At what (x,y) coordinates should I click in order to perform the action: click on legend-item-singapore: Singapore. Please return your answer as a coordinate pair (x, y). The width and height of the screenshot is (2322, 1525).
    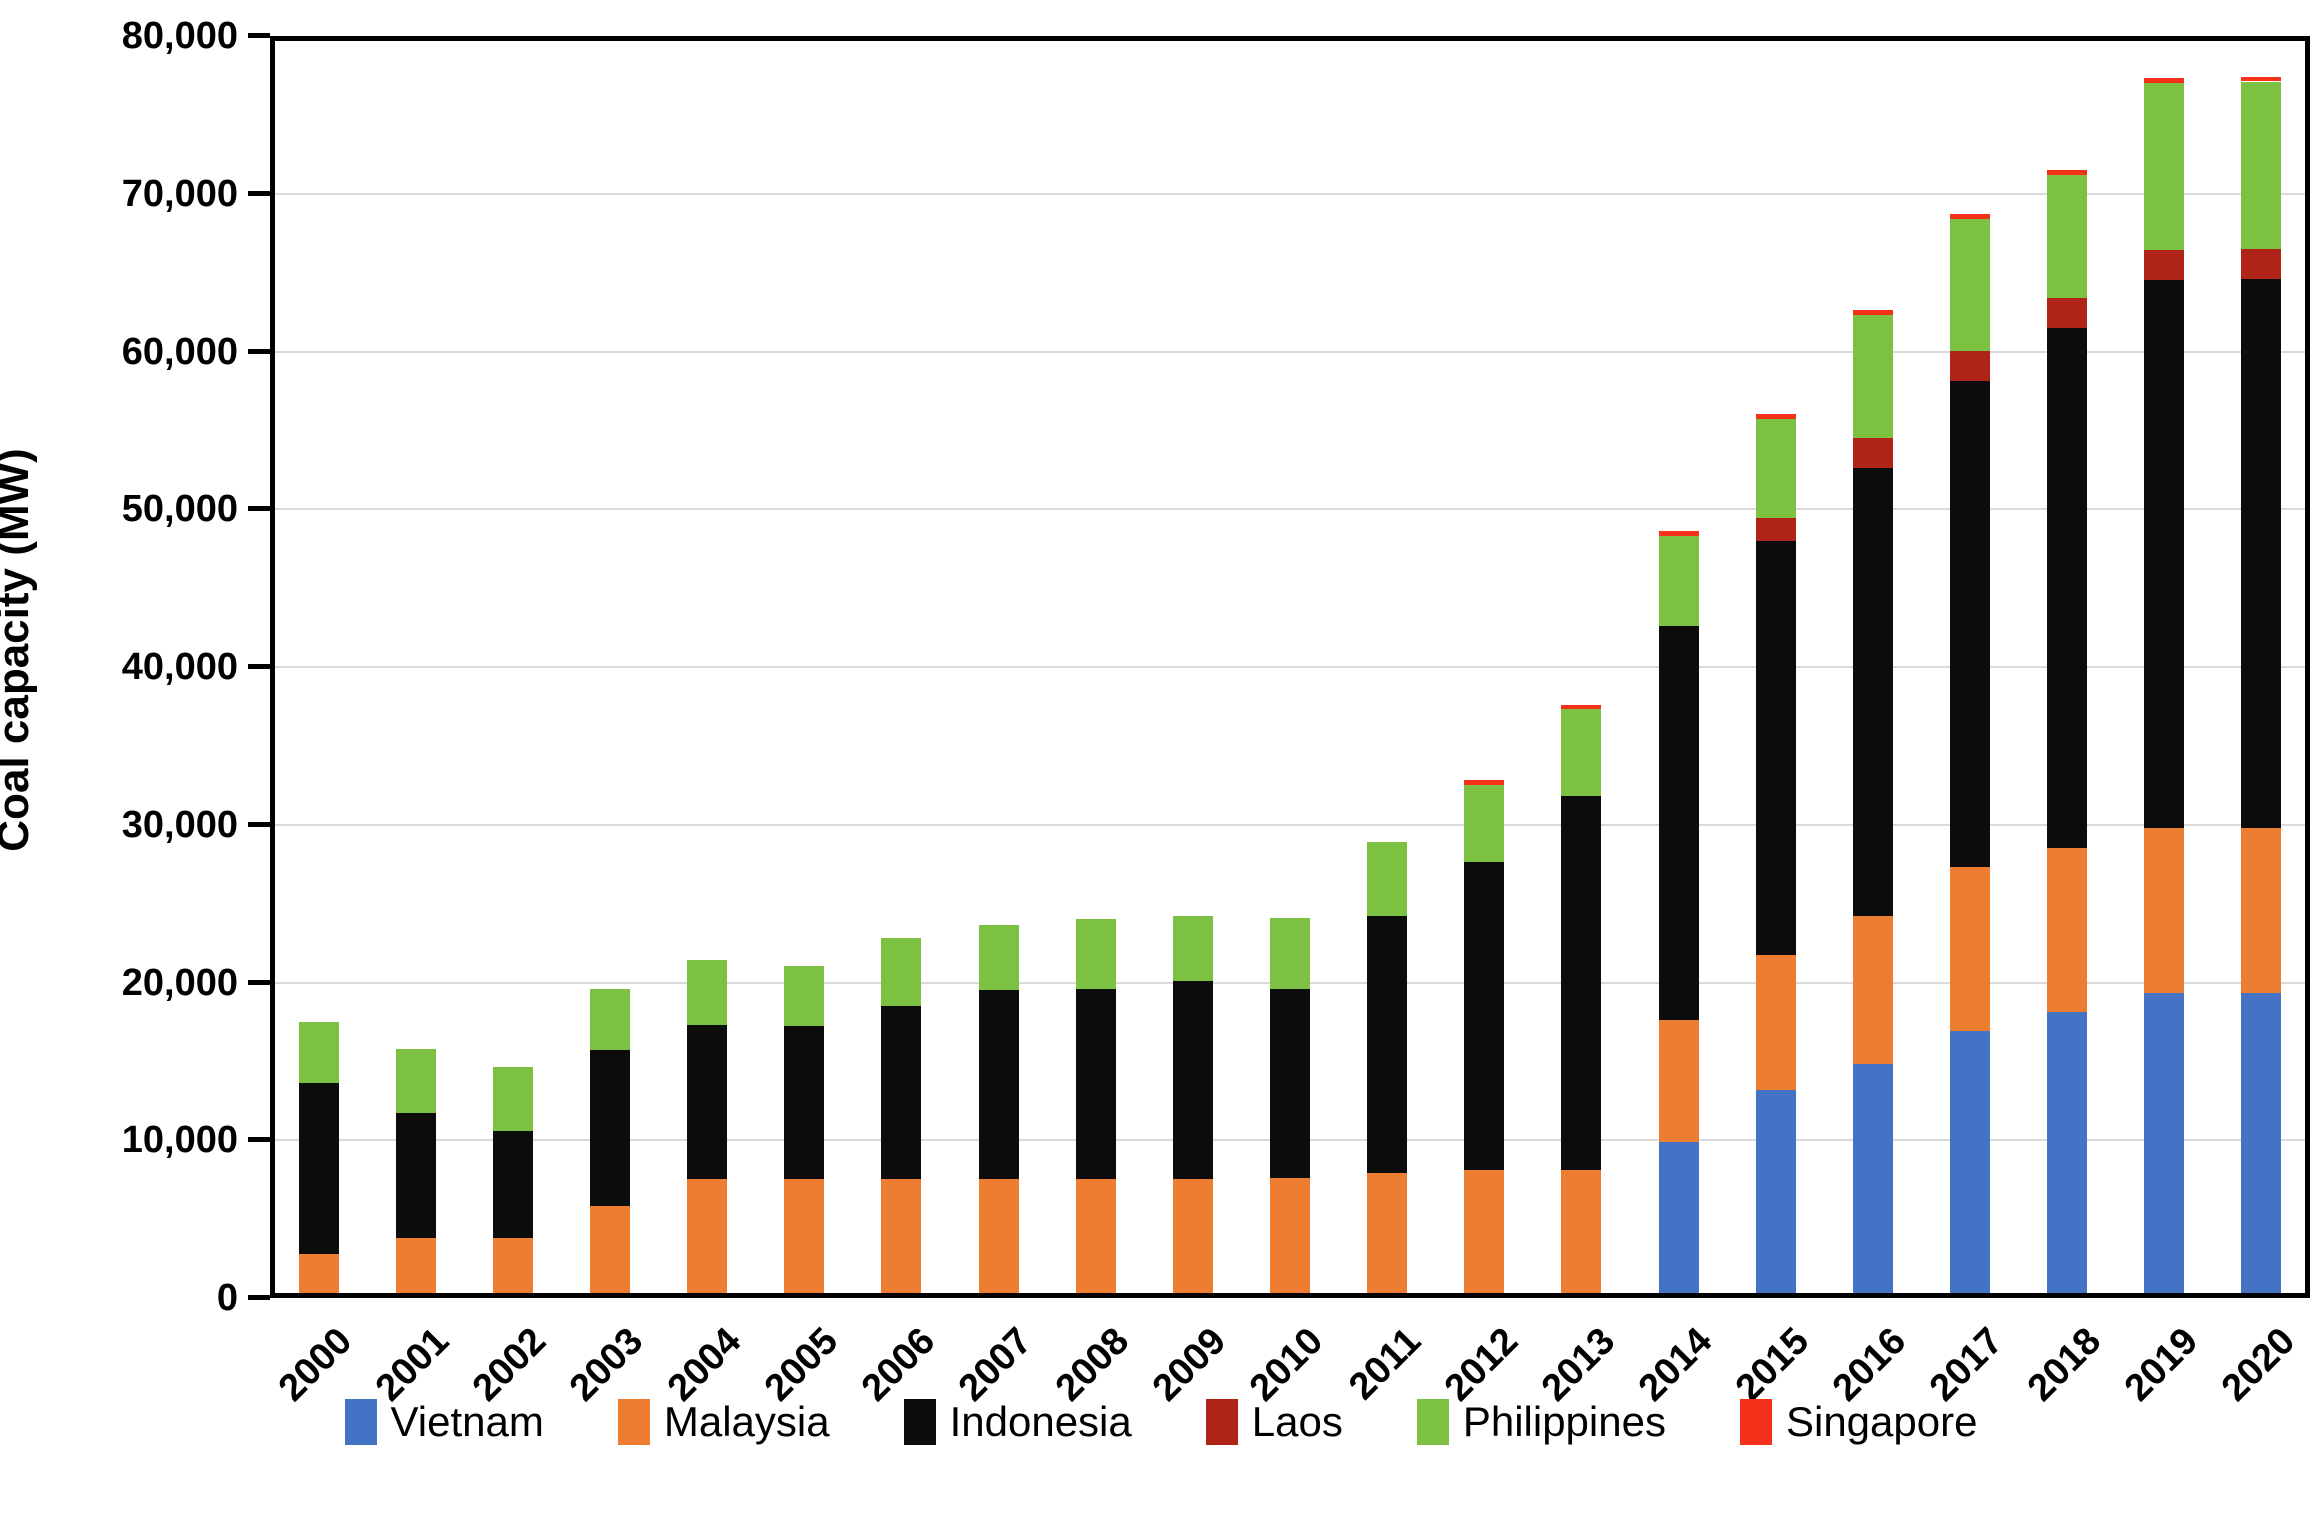
    Looking at the image, I should click on (1858, 1422).